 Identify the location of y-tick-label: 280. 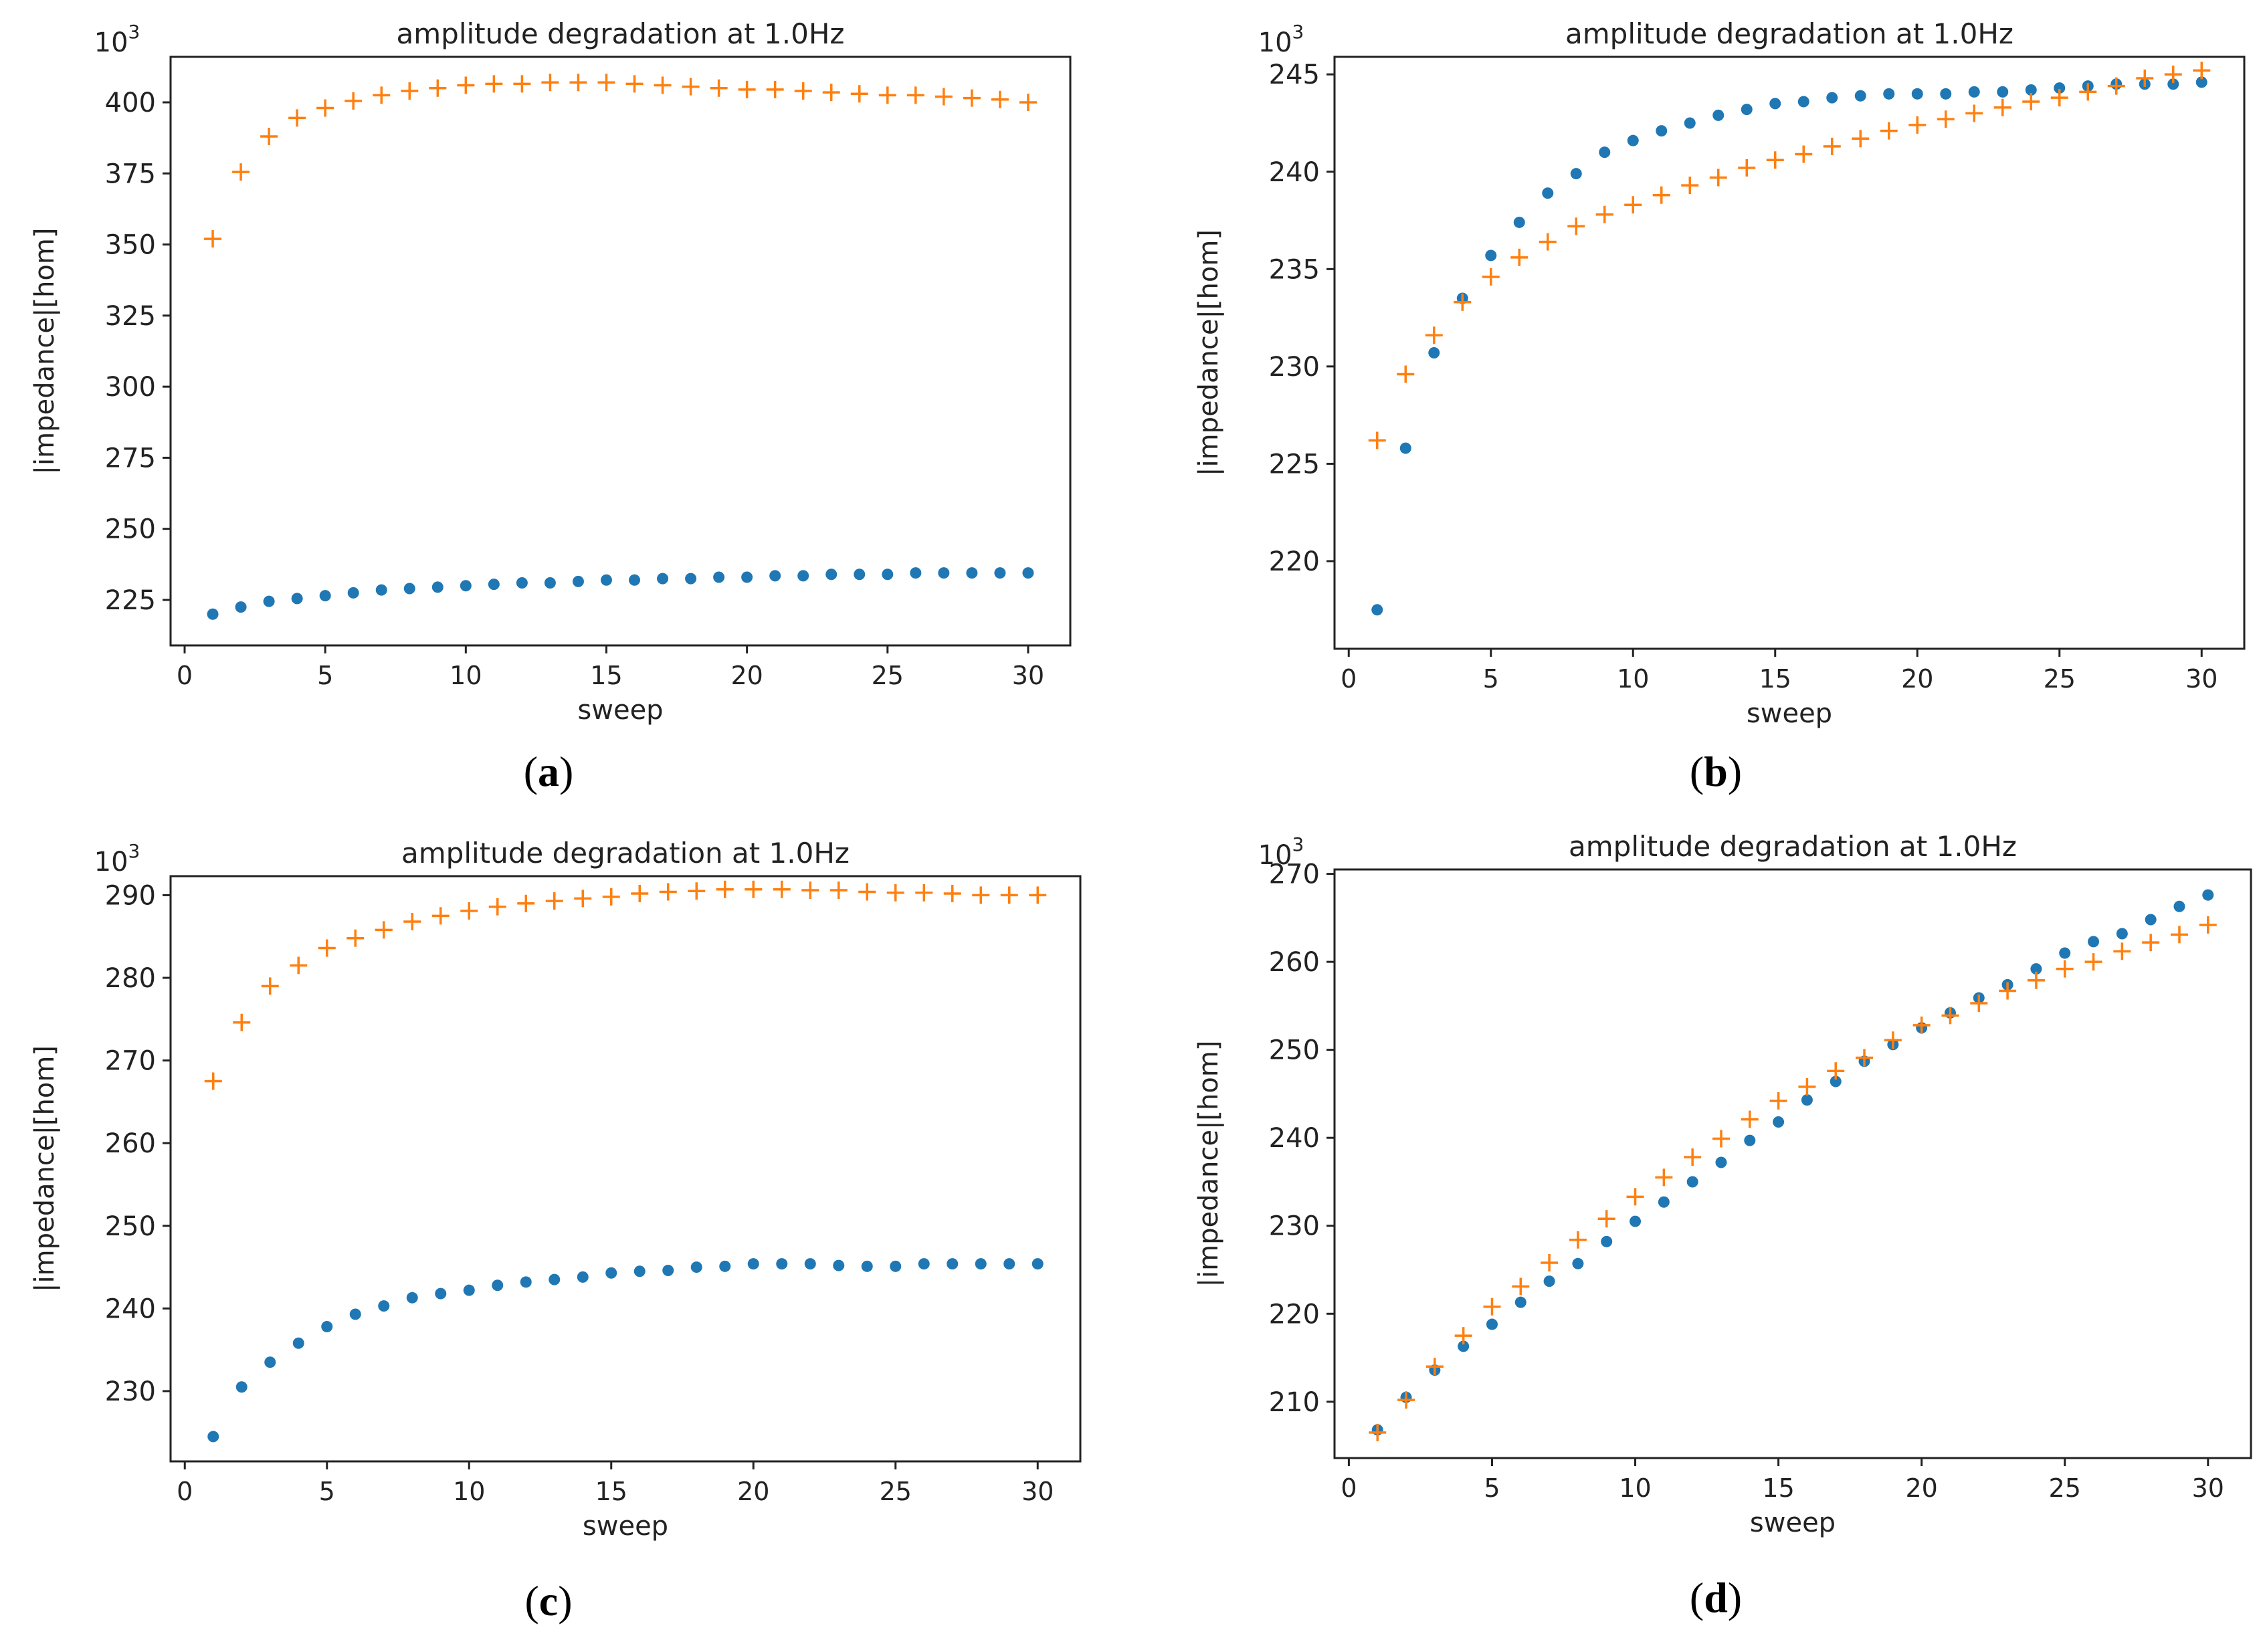
(130, 978).